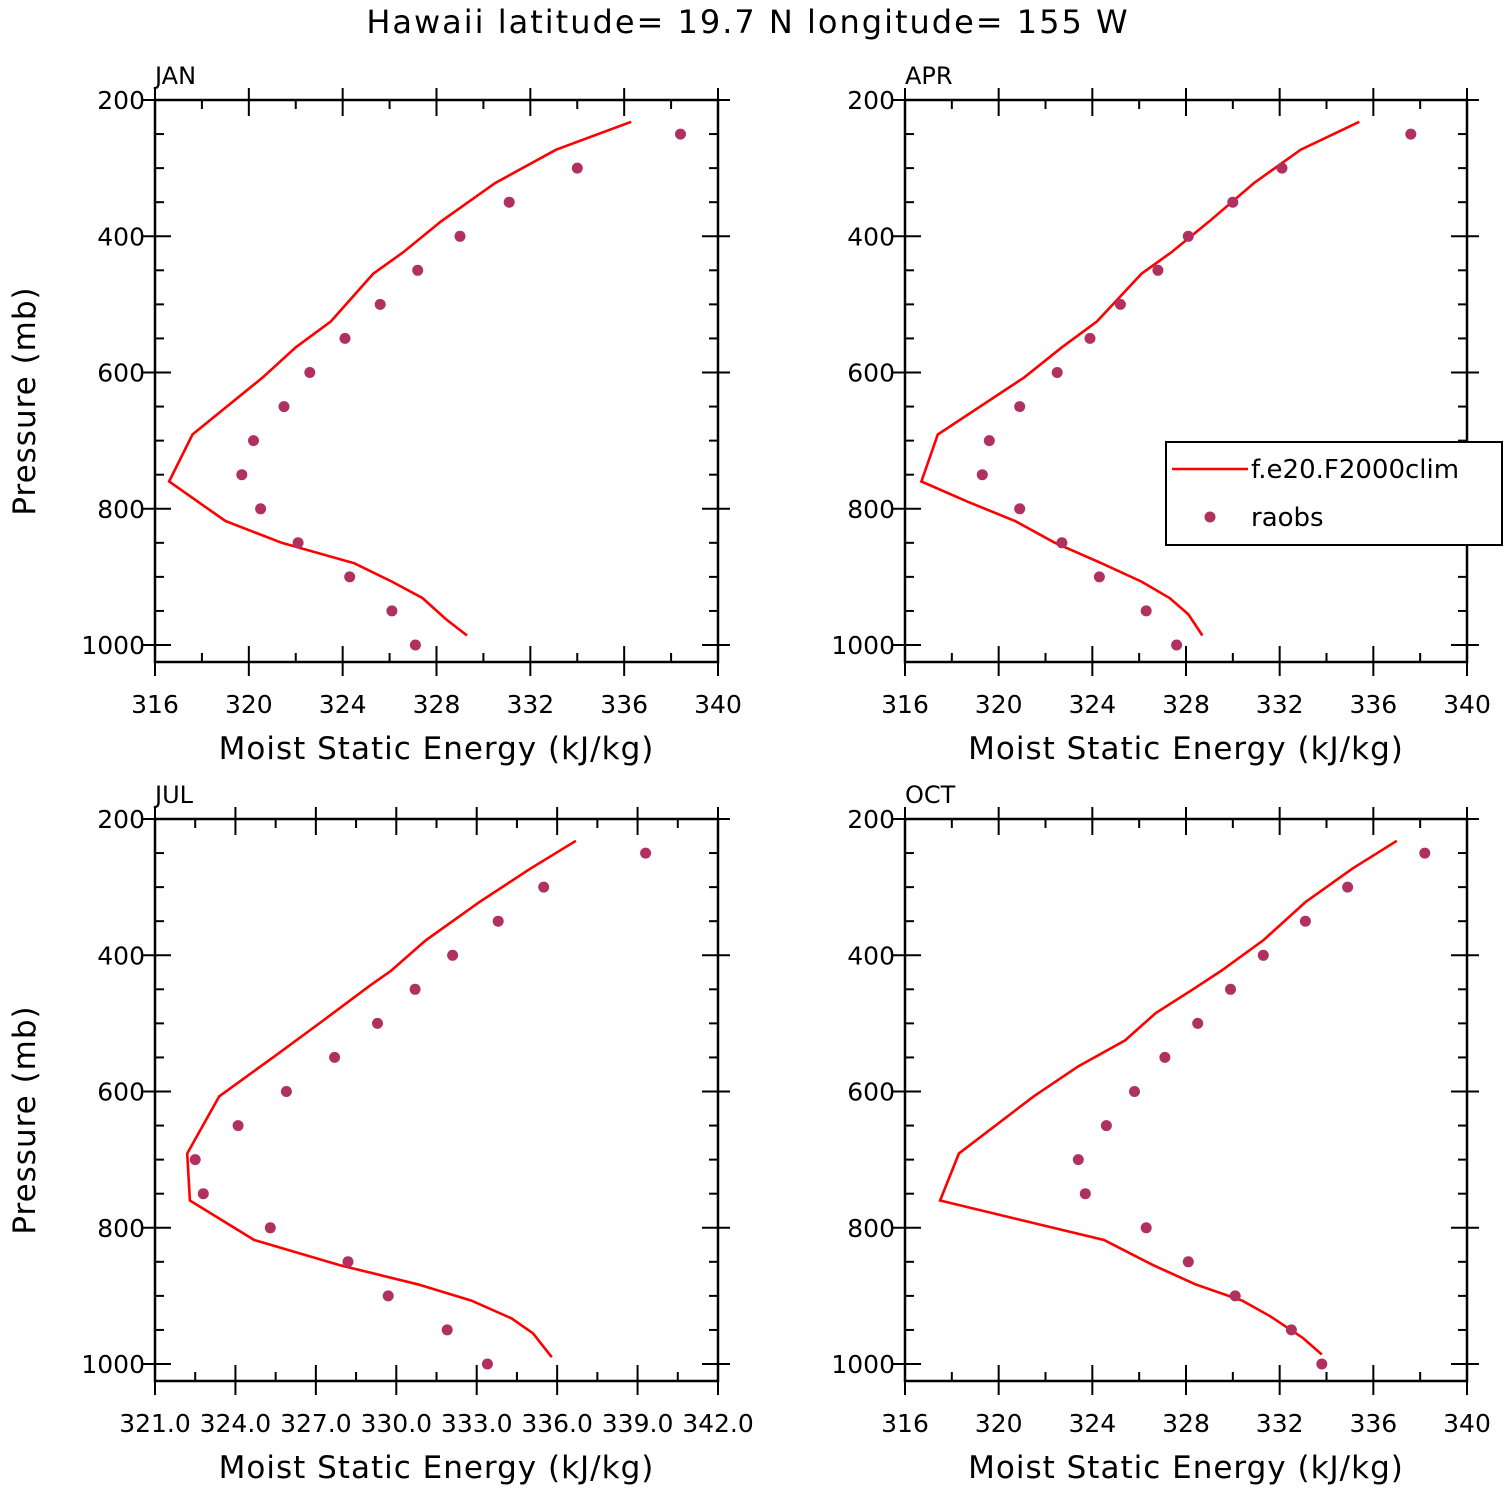  Describe the element at coordinates (236, 1423) in the screenshot. I see `x-tick-label: 324.0` at that location.